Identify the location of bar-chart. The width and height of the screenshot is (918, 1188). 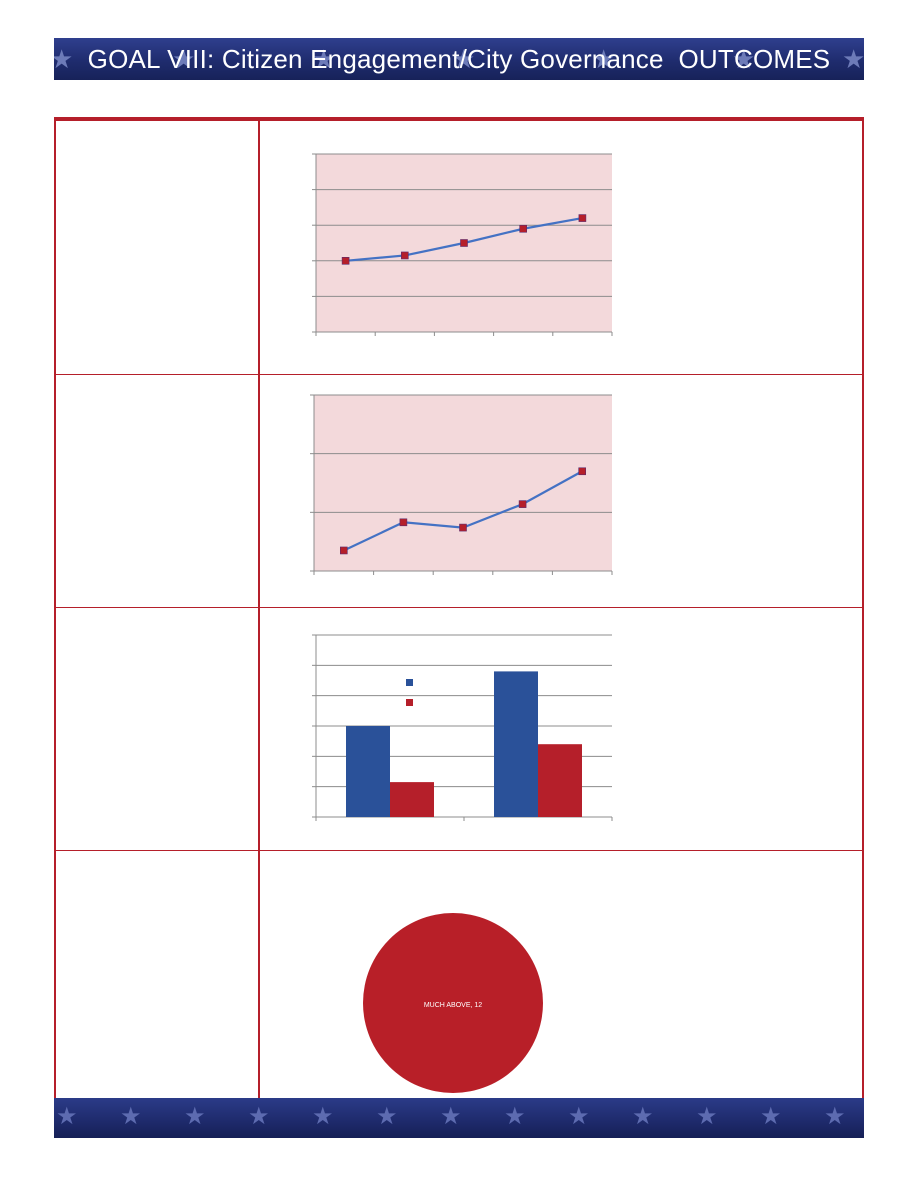
(462, 727).